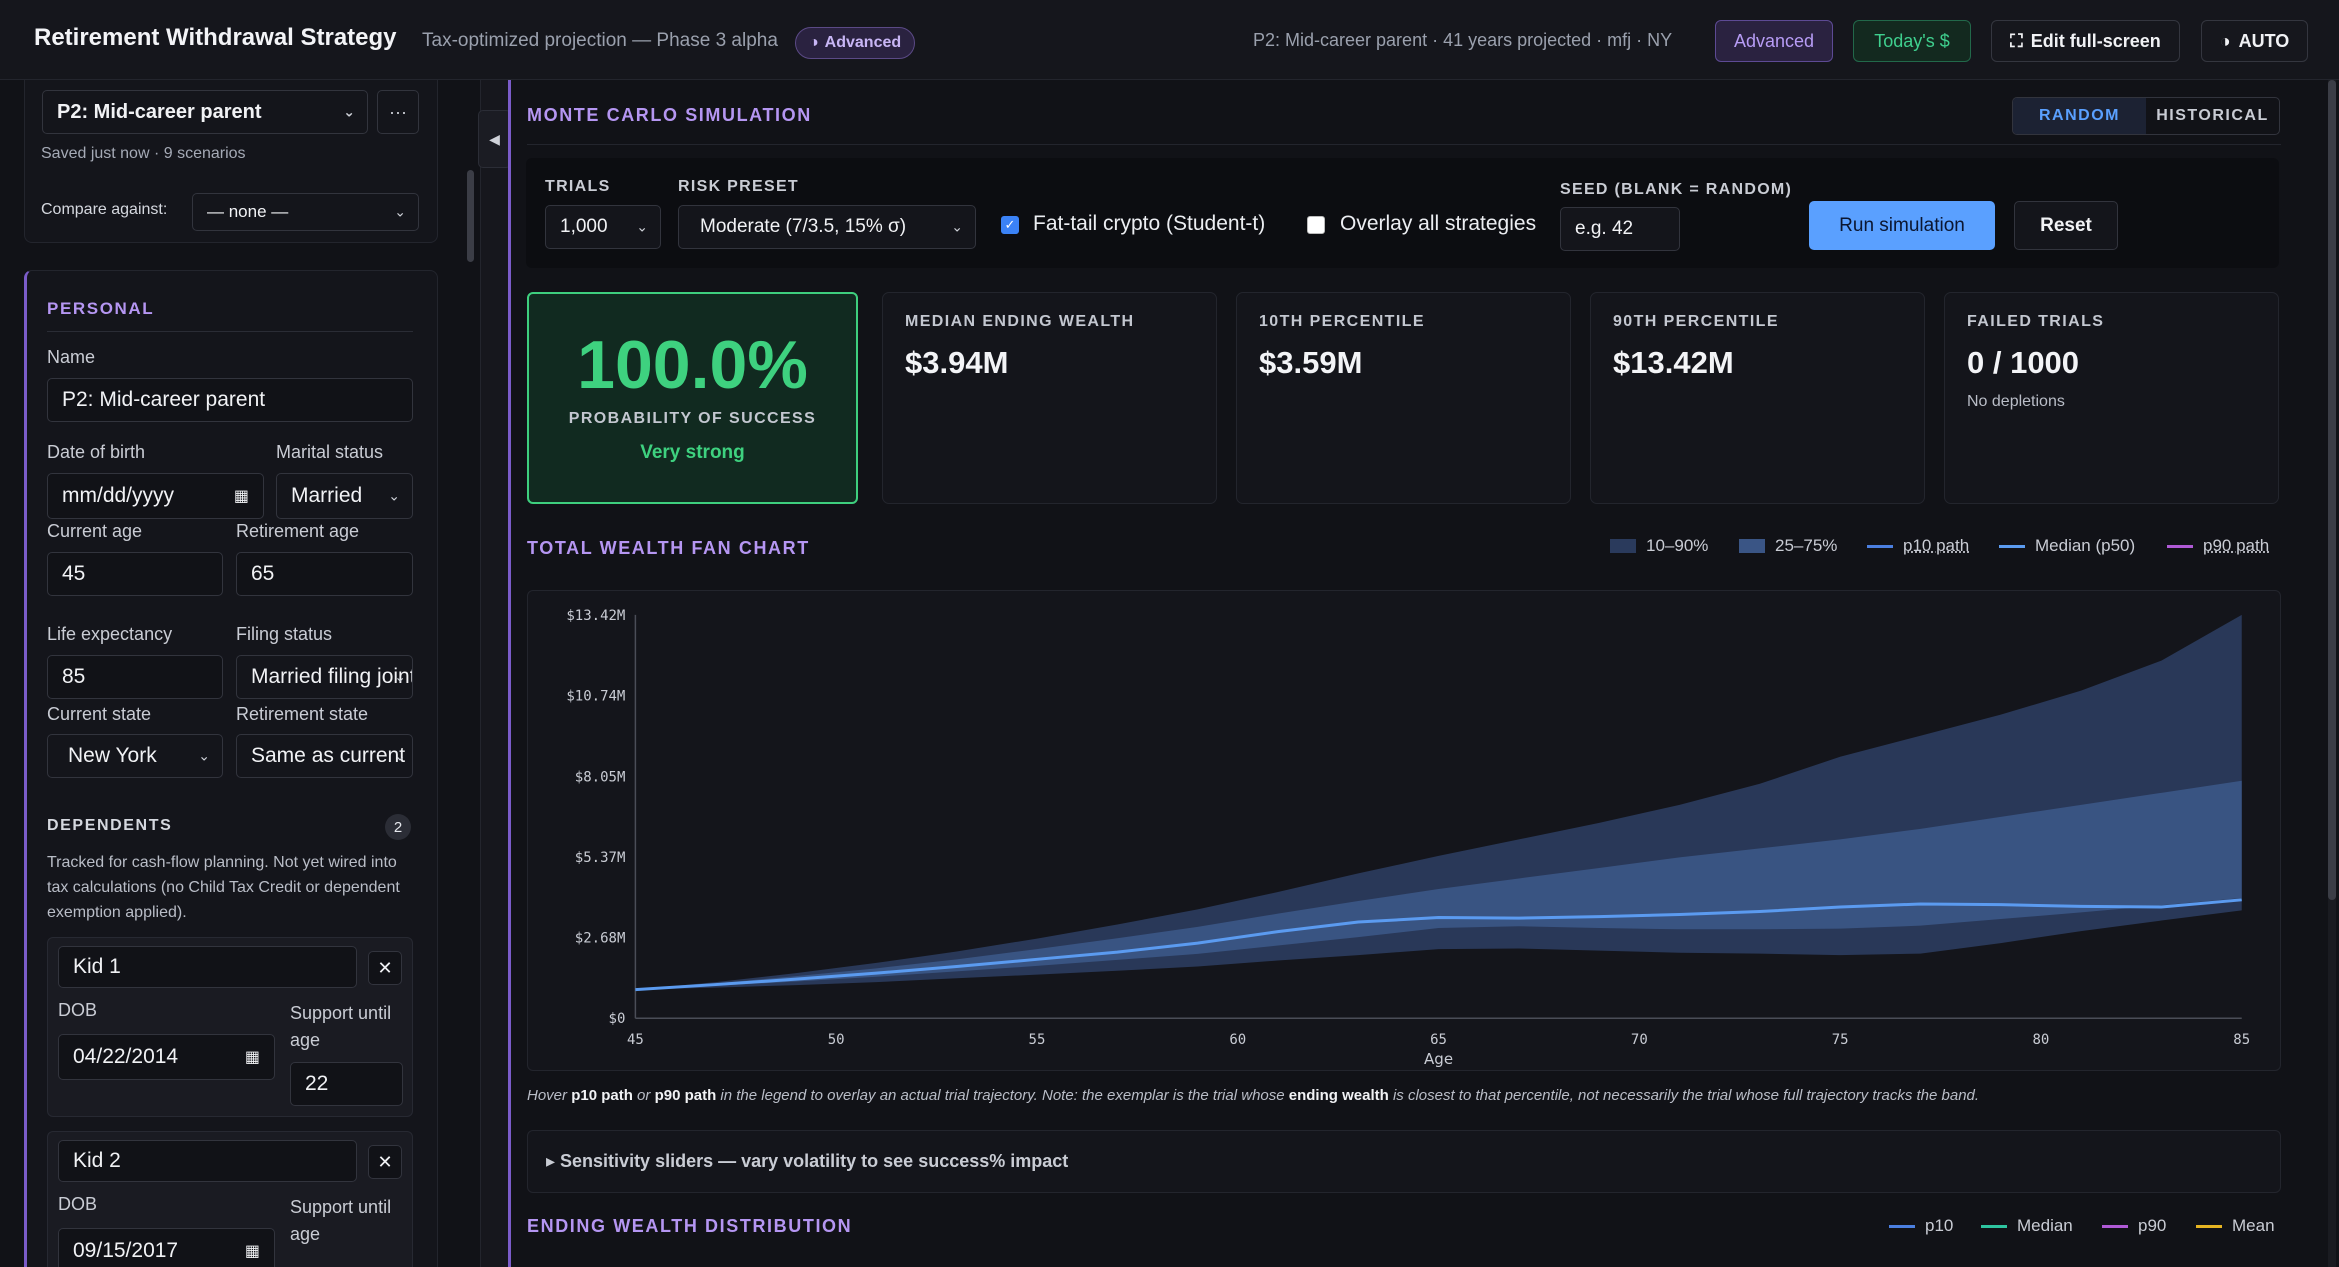 Image resolution: width=2339 pixels, height=1267 pixels. What do you see at coordinates (2085, 41) in the screenshot?
I see `edit-fullscreen-button: ⛶ Edit full-screen` at bounding box center [2085, 41].